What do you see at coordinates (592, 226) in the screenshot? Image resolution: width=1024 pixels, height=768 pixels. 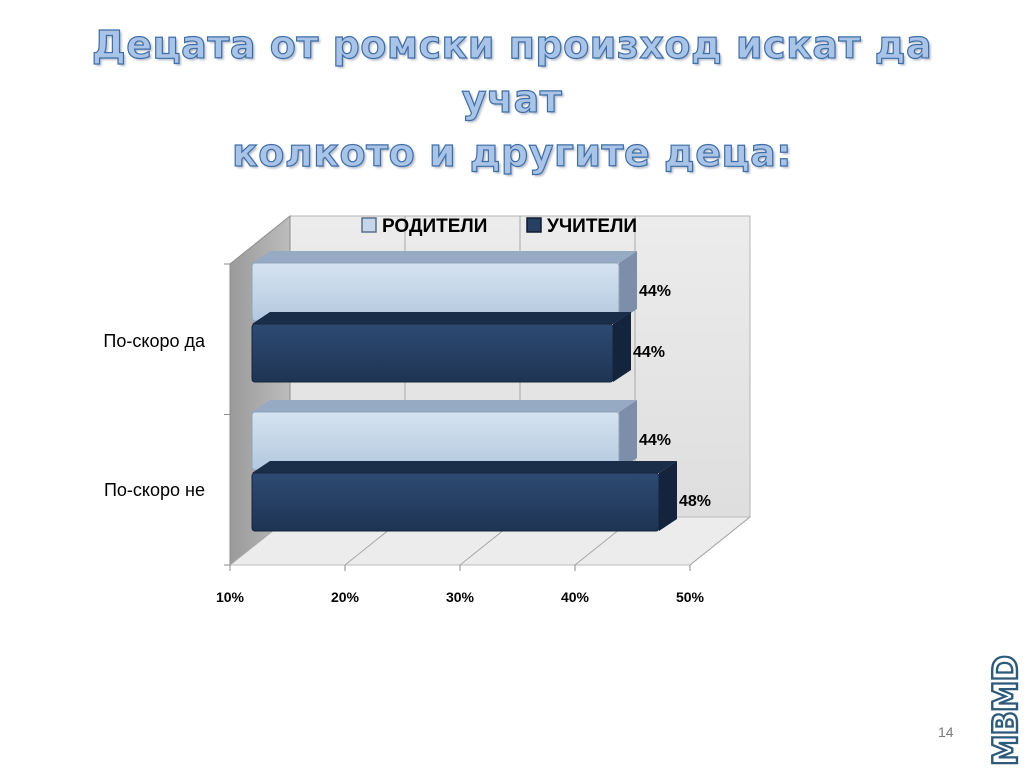 I see `legend-label: УЧИТЕЛИ` at bounding box center [592, 226].